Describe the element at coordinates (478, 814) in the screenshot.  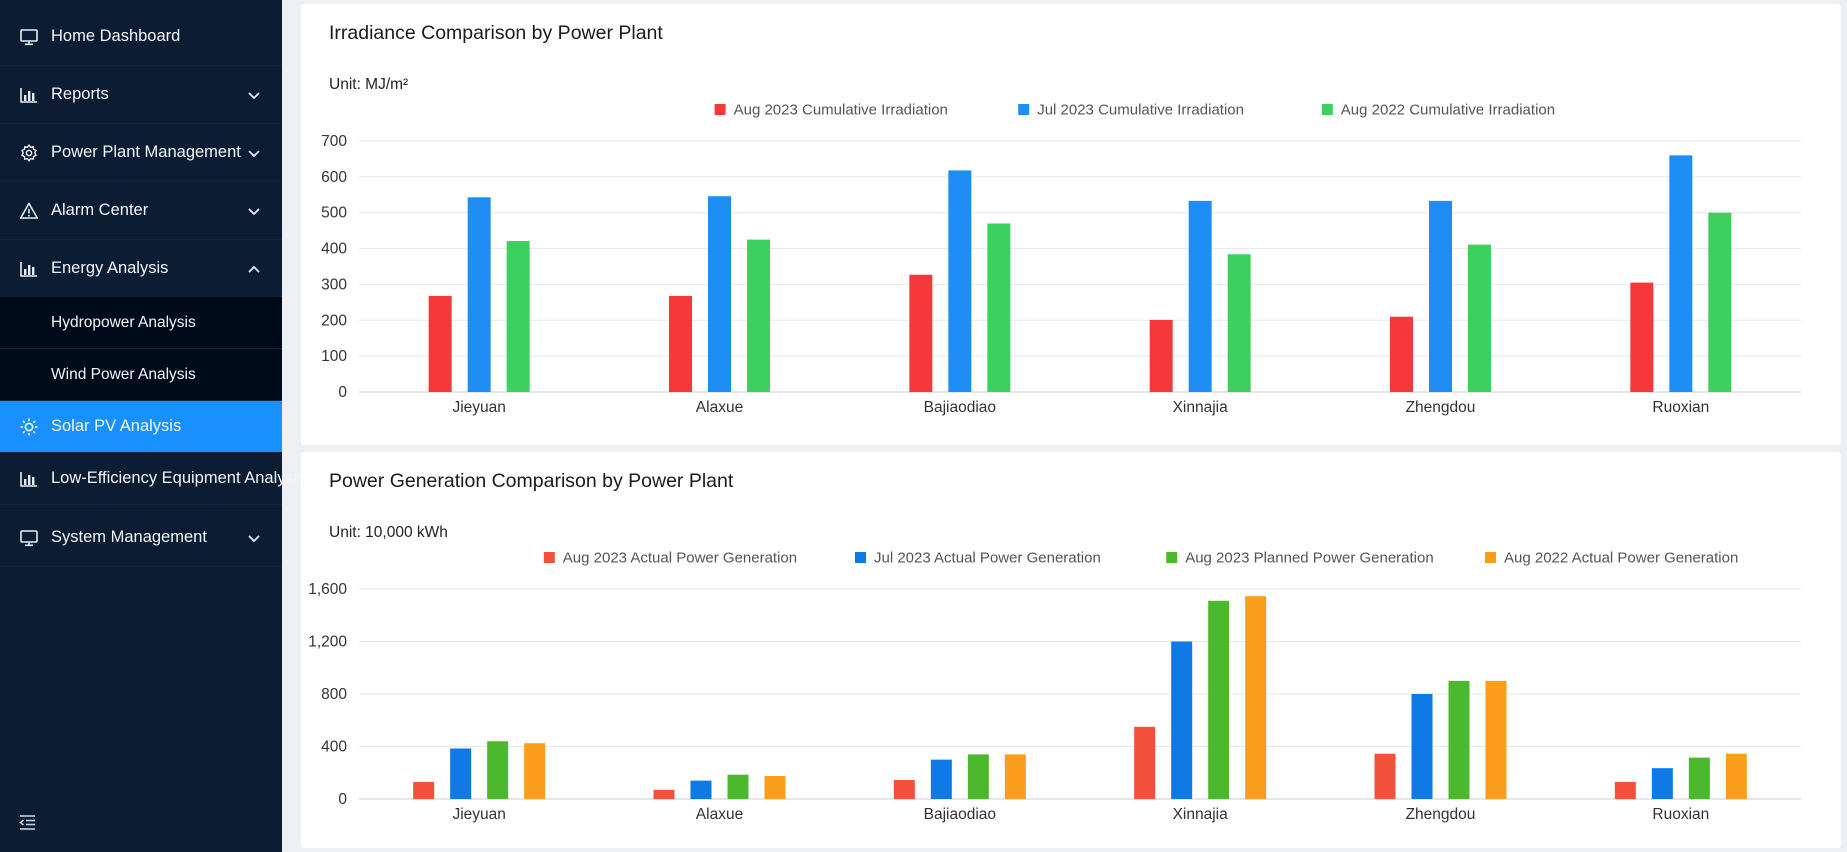
I see `x-tick-label: Jieyuan` at that location.